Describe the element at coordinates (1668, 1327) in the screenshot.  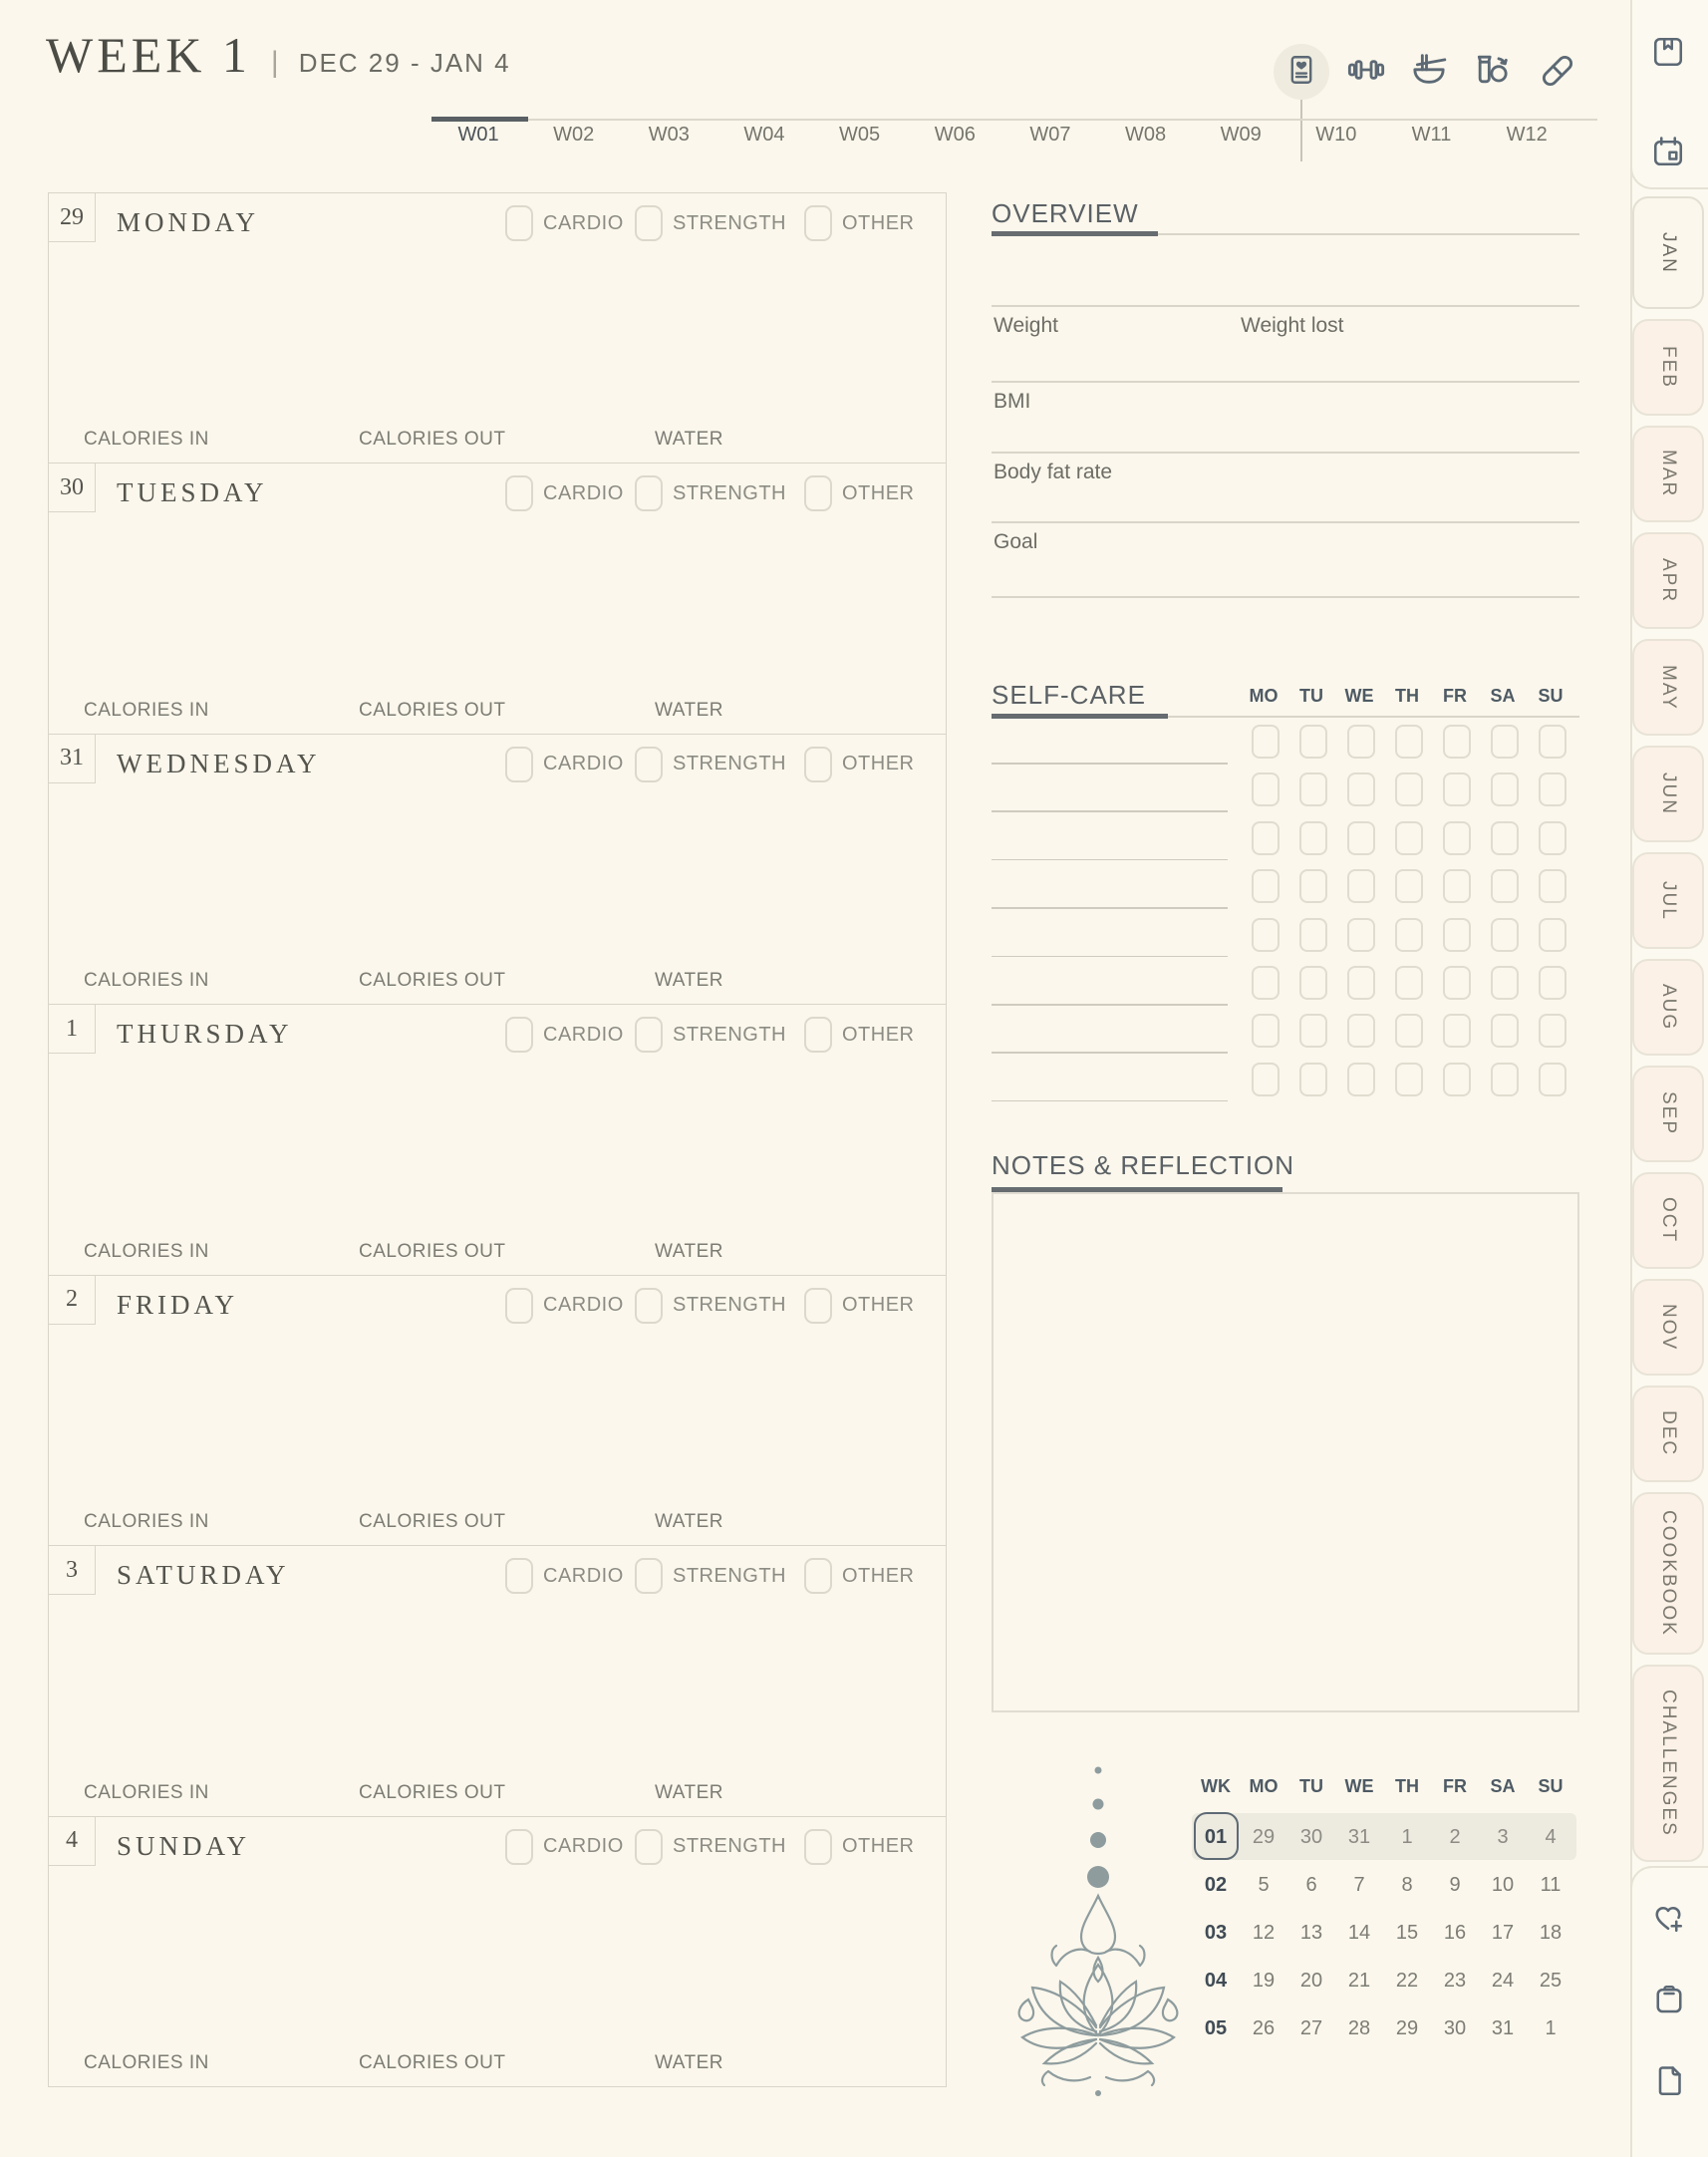
I see `sidebar-tab-nov: NOV` at that location.